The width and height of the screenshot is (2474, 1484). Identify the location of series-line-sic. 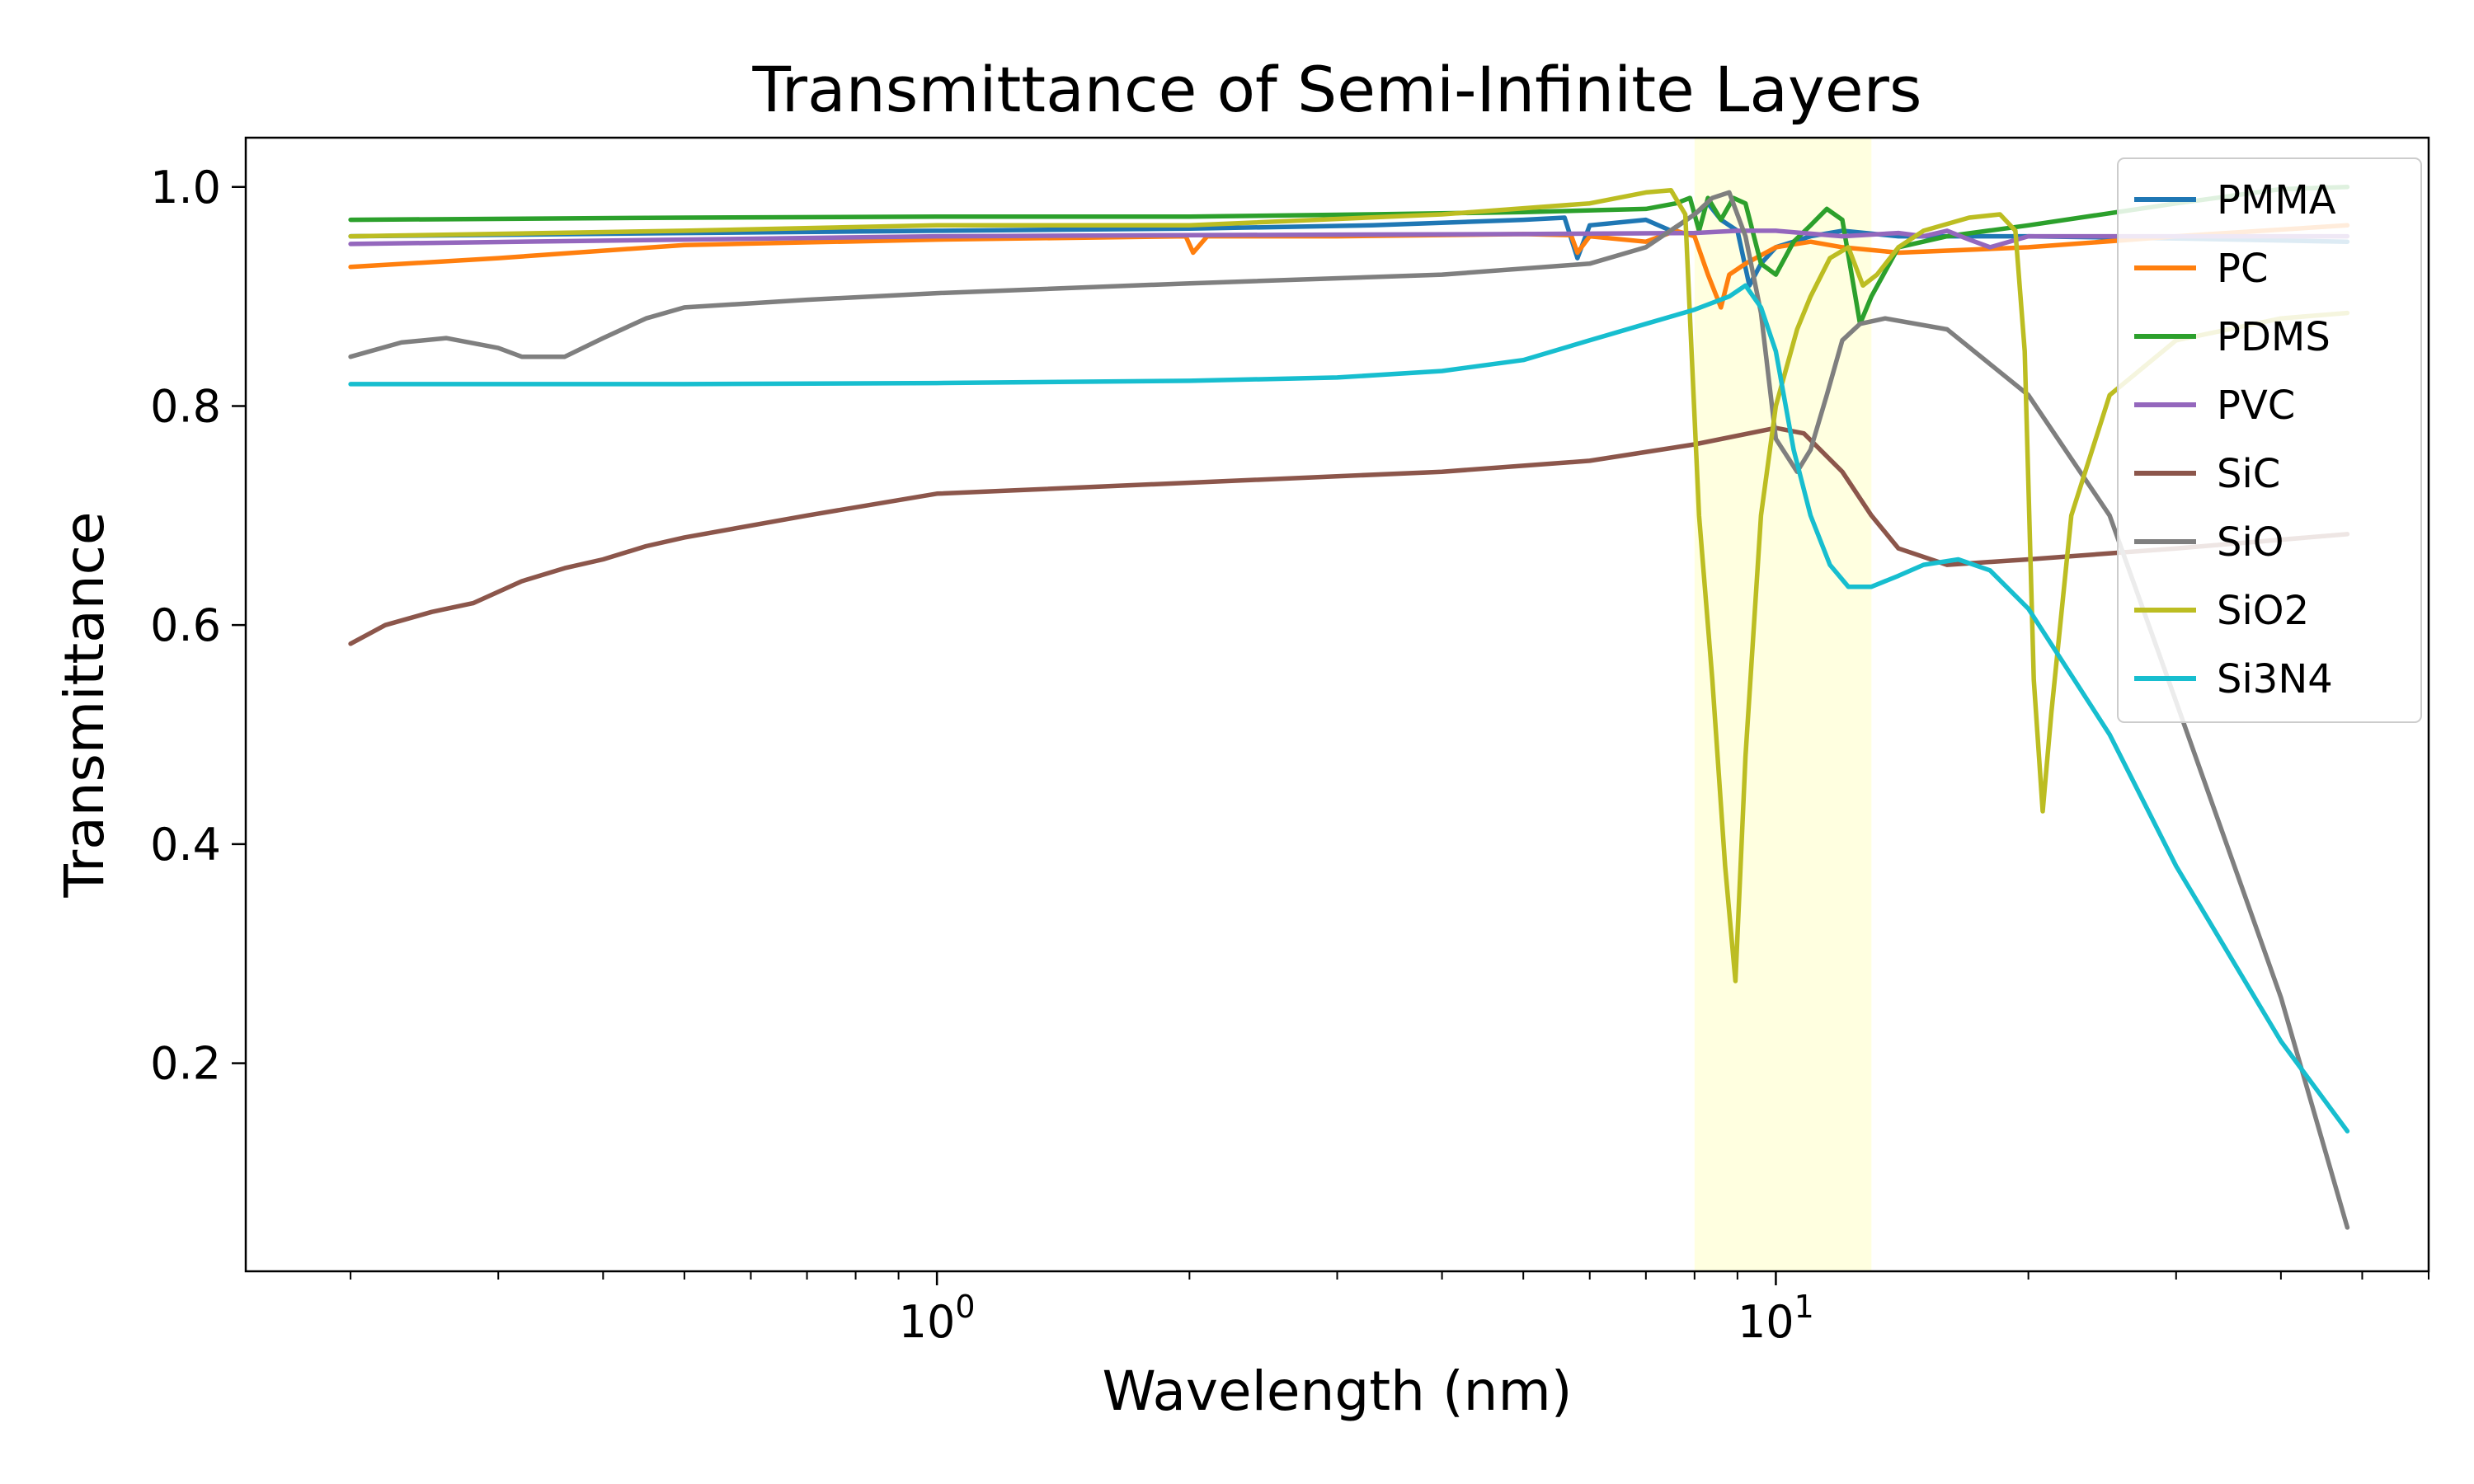
(1349, 535).